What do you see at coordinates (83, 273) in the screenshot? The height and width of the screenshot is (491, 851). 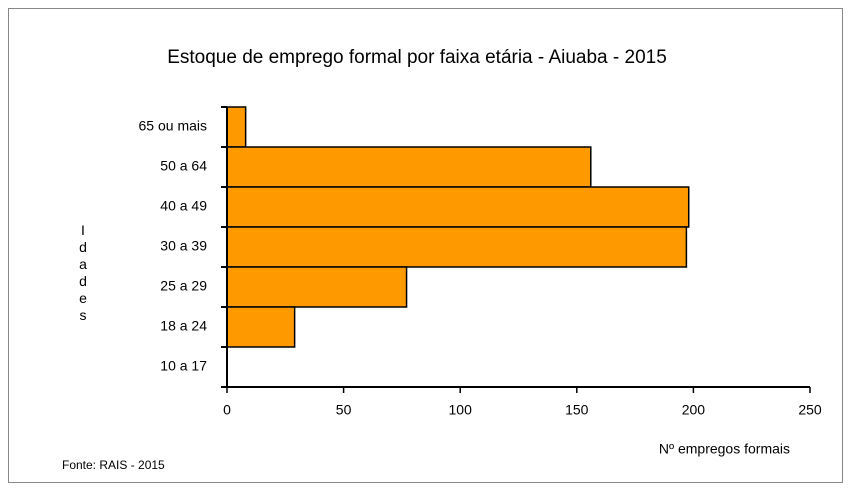 I see `y-axis-label: Idades` at bounding box center [83, 273].